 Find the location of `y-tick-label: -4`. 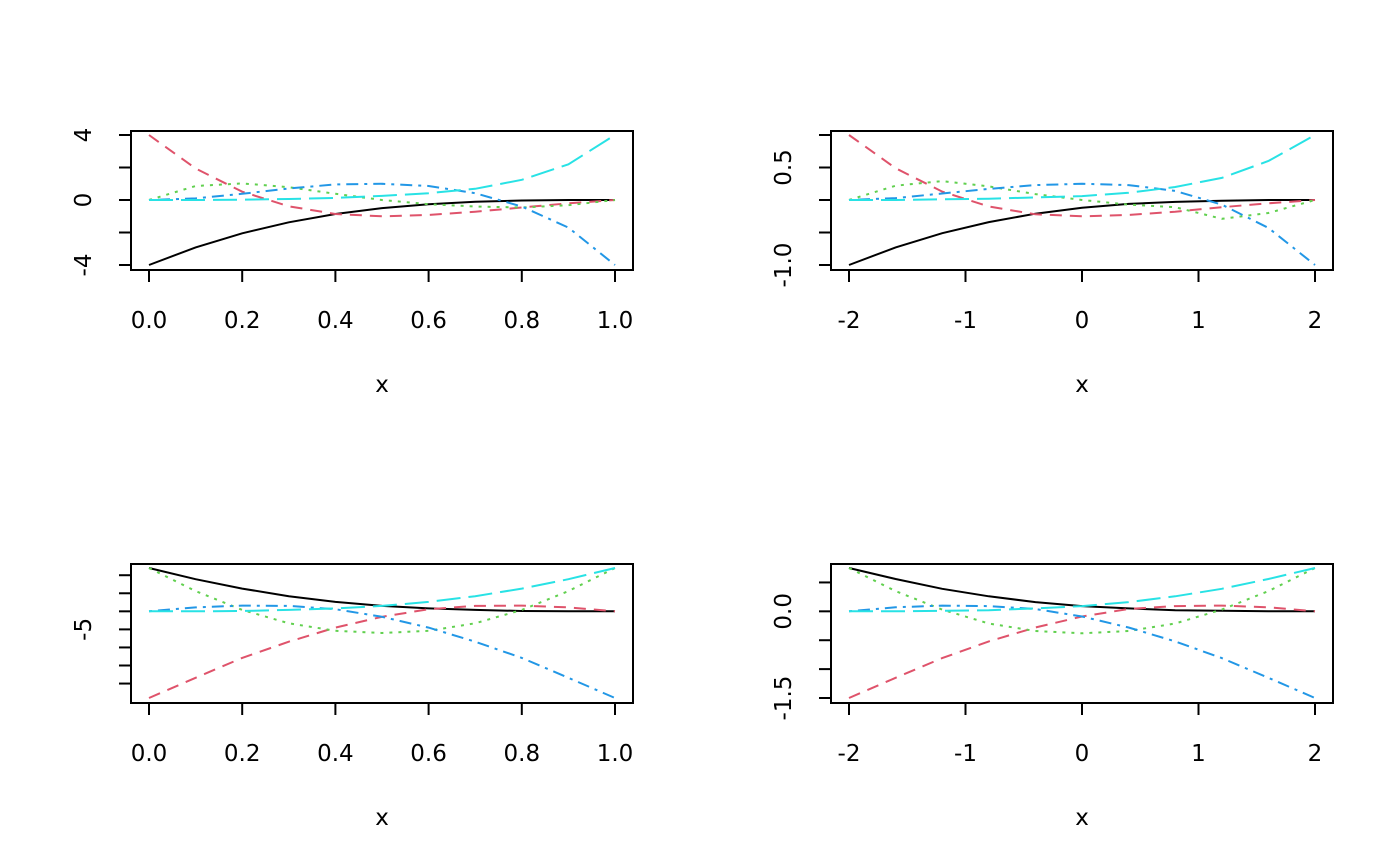

y-tick-label: -4 is located at coordinates (84, 265).